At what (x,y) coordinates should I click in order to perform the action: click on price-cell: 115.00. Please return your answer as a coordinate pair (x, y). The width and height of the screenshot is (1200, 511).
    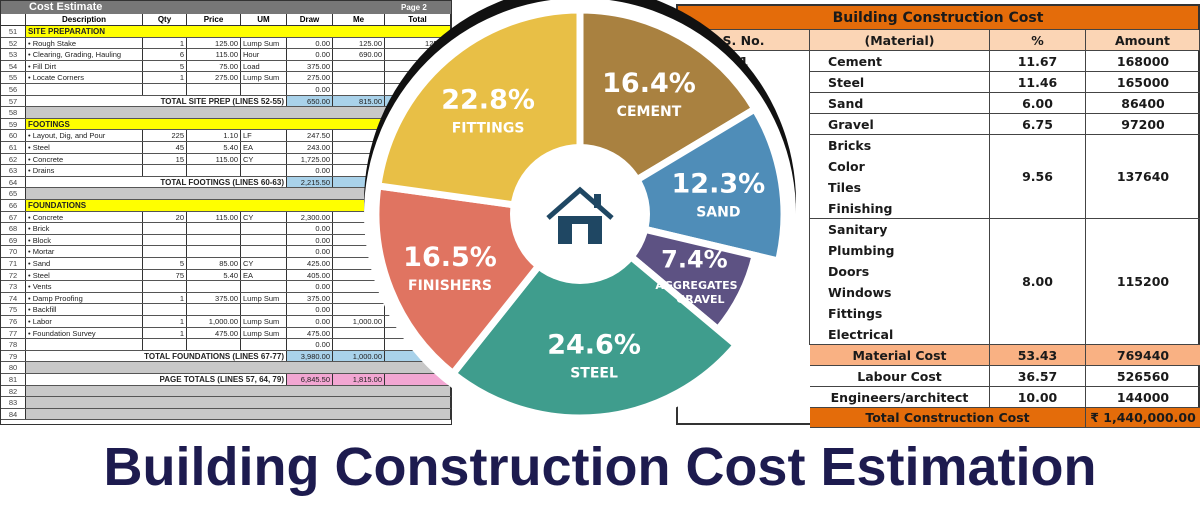
    Looking at the image, I should click on (214, 217).